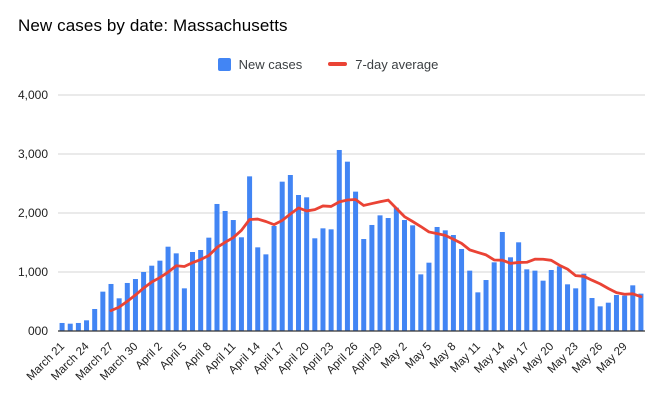  I want to click on y-tick-label: 1,000, so click(33, 272).